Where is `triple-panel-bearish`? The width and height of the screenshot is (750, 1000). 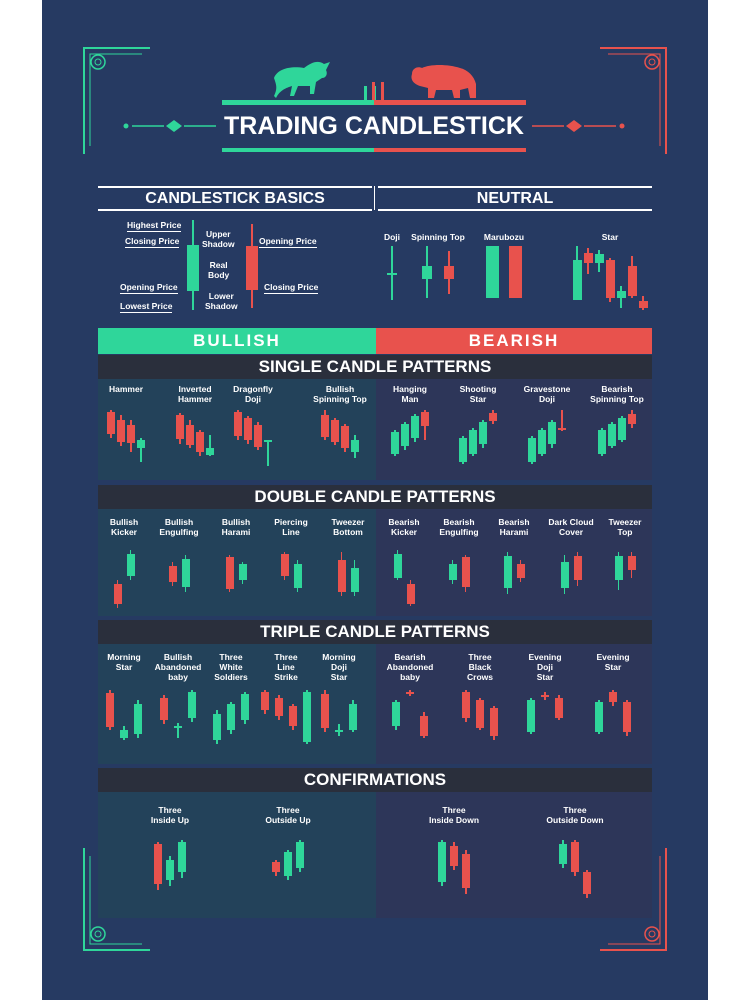
triple-panel-bearish is located at coordinates (514, 704).